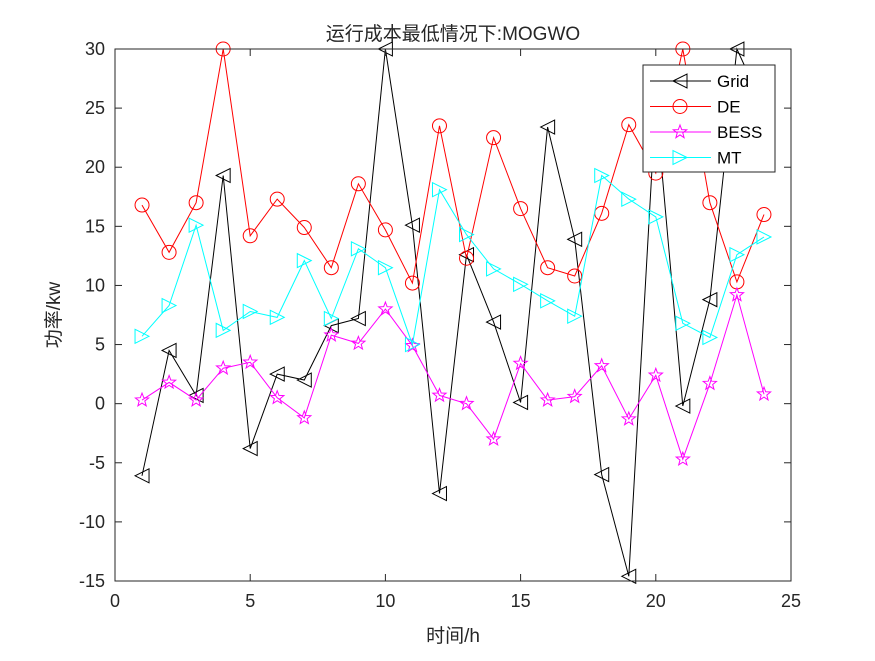  Describe the element at coordinates (791, 601) in the screenshot. I see `x-tick-label: 25` at that location.